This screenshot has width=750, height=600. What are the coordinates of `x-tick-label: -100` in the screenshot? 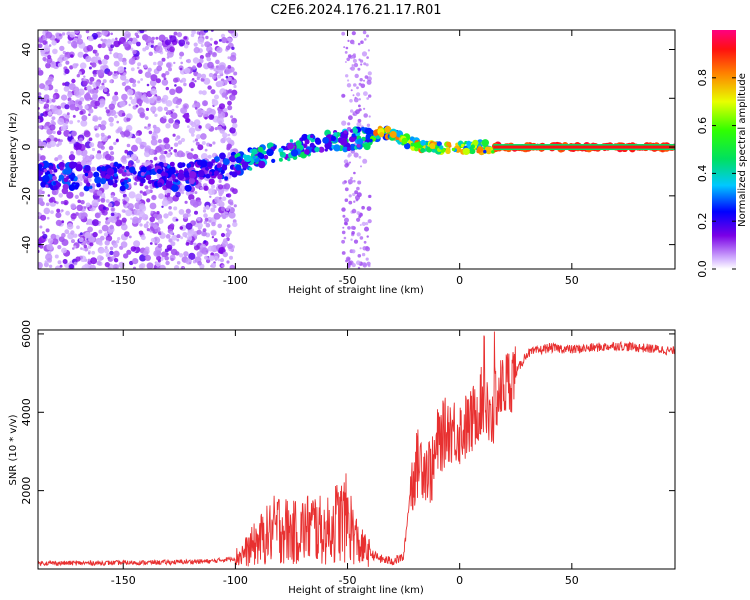 It's located at (235, 280).